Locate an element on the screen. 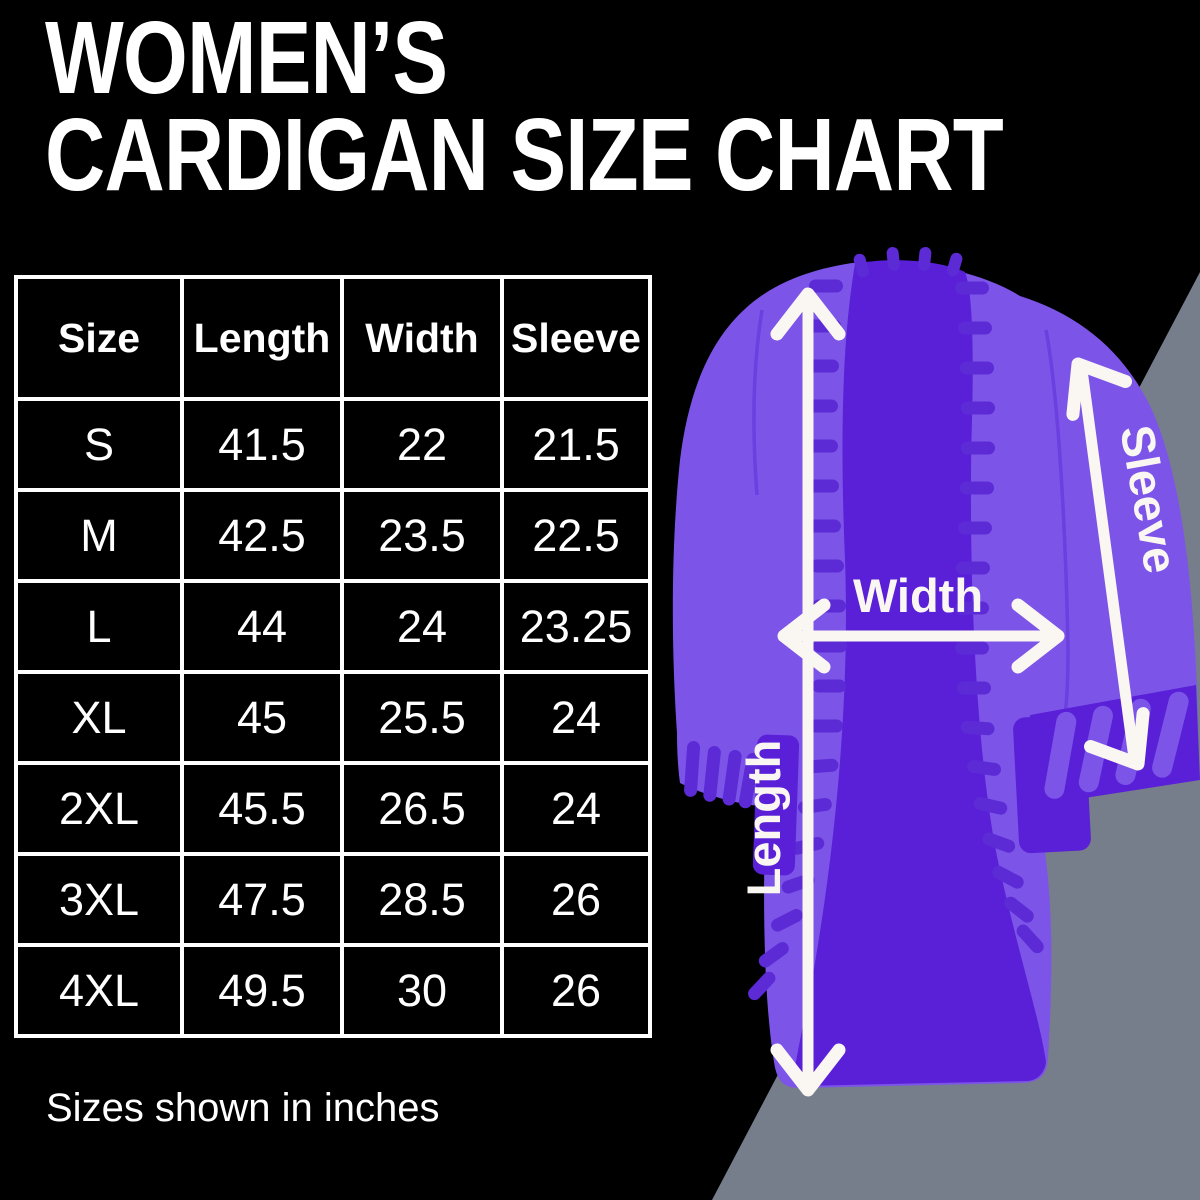  cell-length: 47.5 is located at coordinates (262, 899).